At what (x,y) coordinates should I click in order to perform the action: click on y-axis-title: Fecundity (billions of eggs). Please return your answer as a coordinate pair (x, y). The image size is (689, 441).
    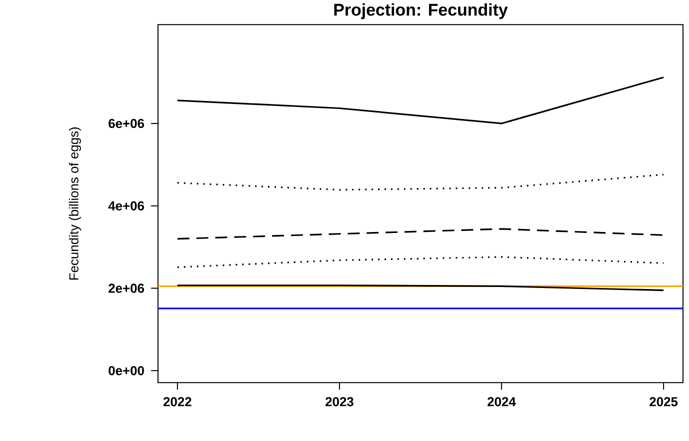
    Looking at the image, I should click on (74, 204).